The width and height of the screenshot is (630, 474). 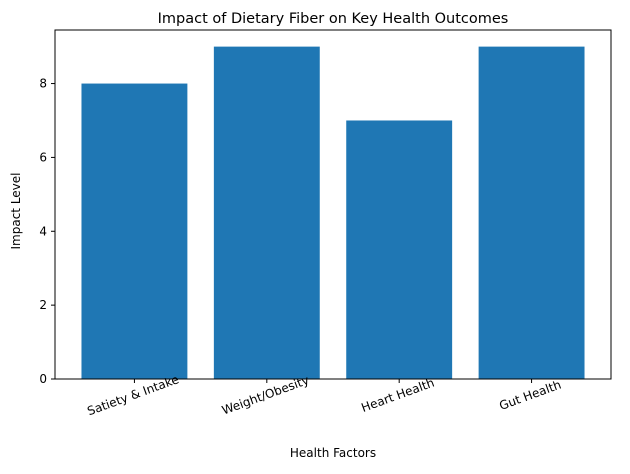 I want to click on y-axis-label: Impact Level, so click(x=16, y=211).